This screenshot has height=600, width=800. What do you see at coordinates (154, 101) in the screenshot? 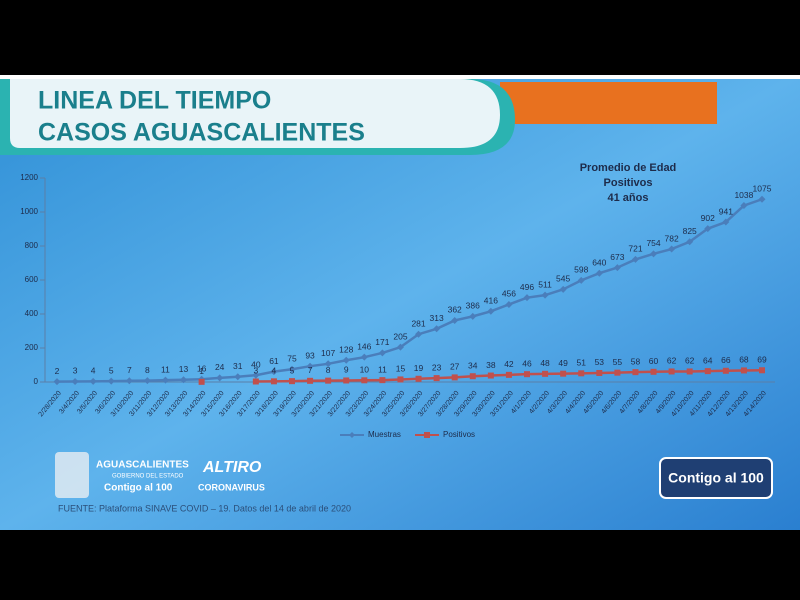
I see `title: LINEA DEL TIEMPO` at bounding box center [154, 101].